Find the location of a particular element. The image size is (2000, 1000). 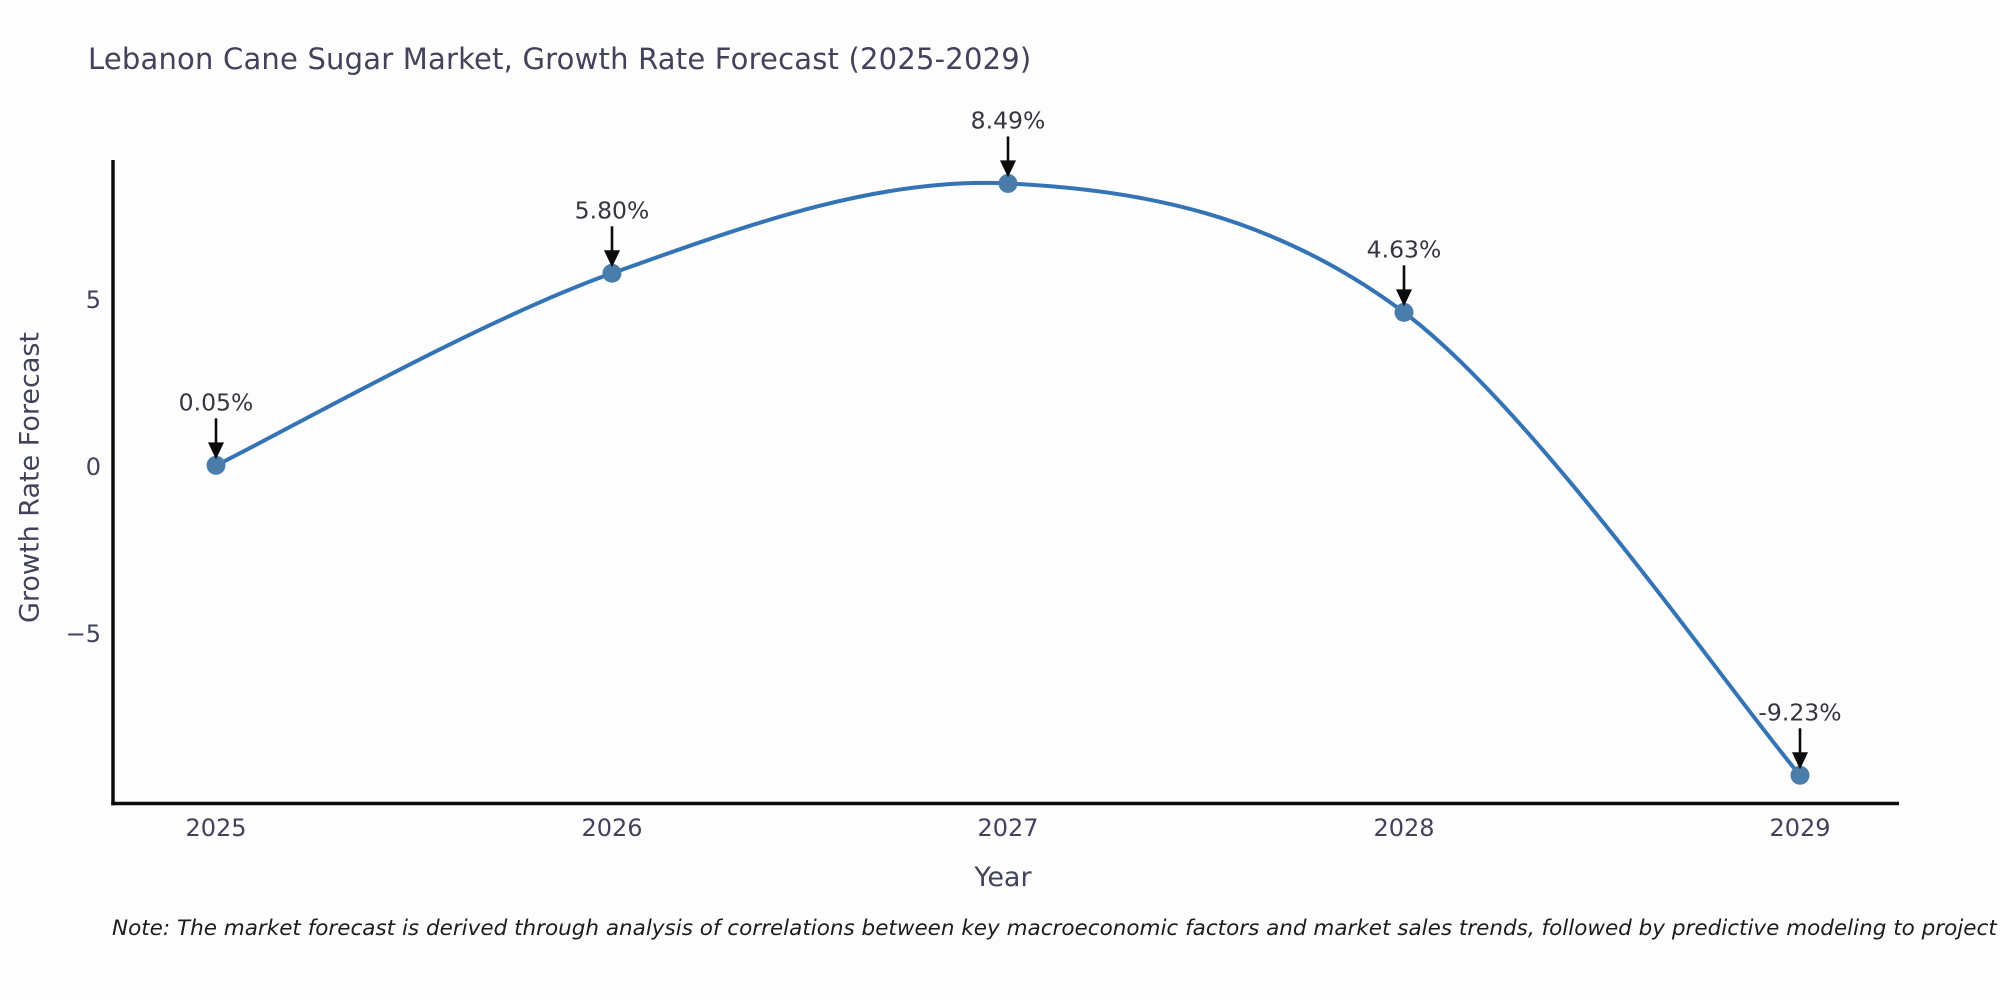

annotation-label: 0.05% is located at coordinates (216, 402).